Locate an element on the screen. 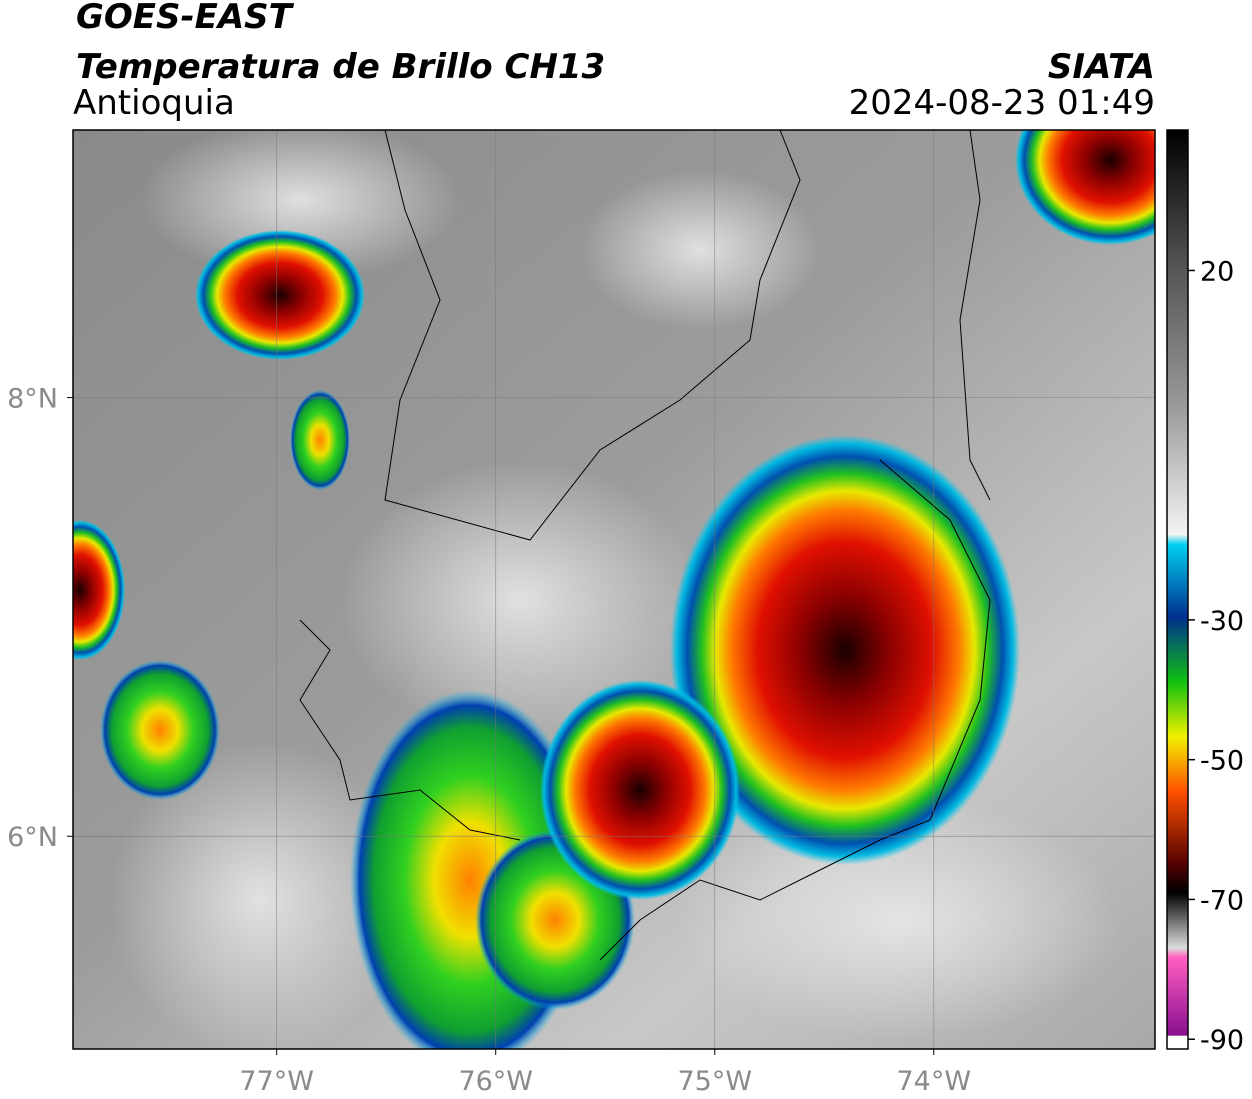 The height and width of the screenshot is (1099, 1252). region: Antioquia is located at coordinates (154, 103).